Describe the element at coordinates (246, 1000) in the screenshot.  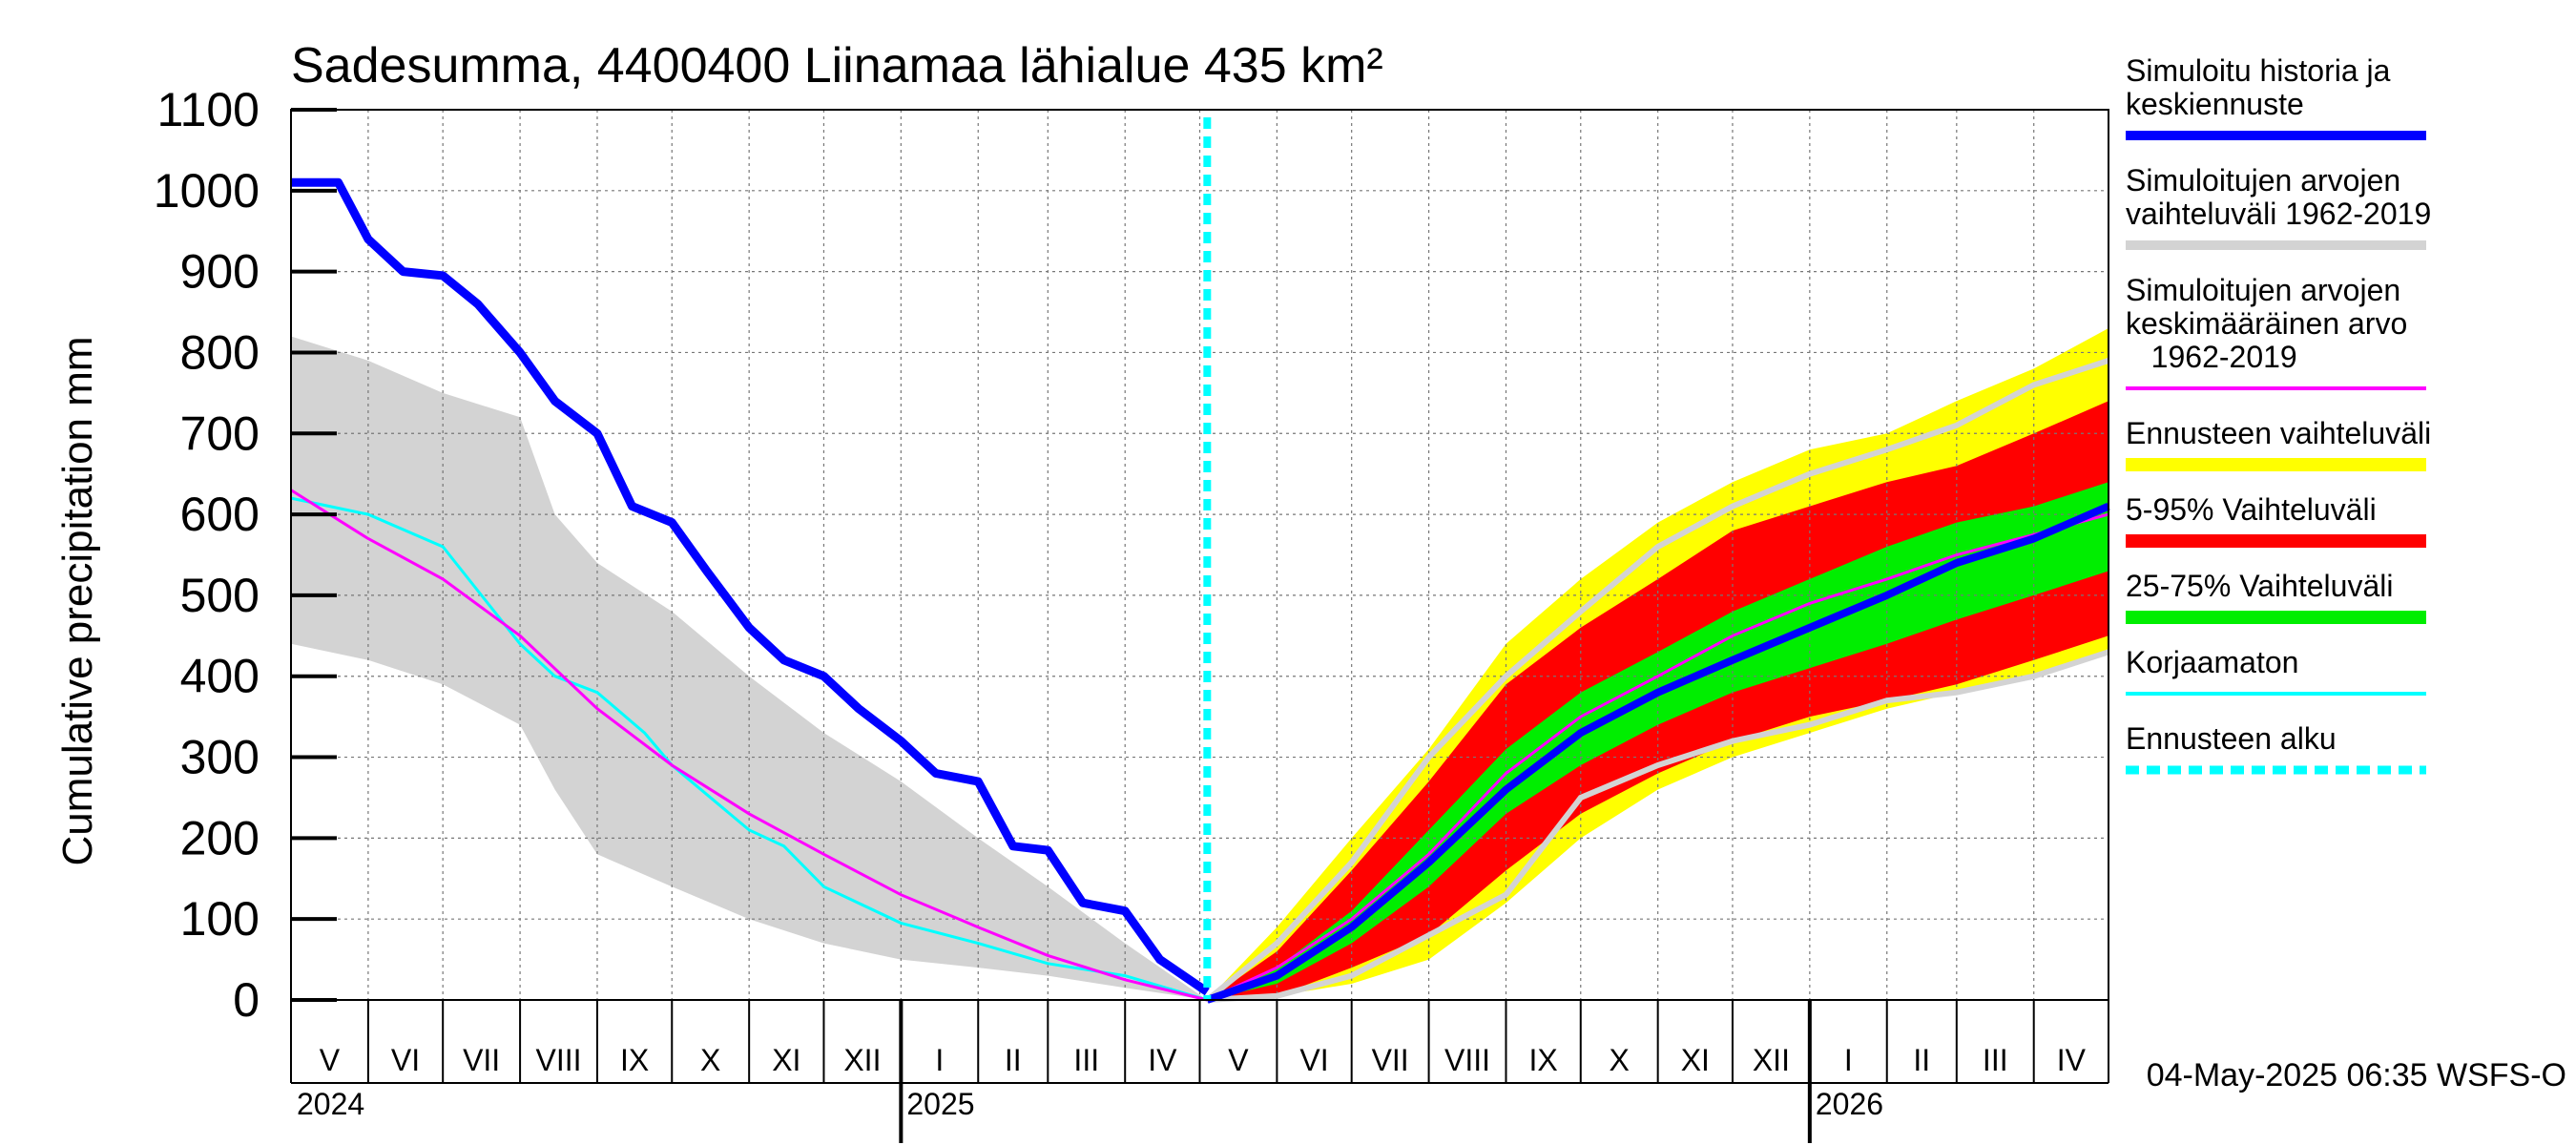
I see `y-tick-label: 0` at that location.